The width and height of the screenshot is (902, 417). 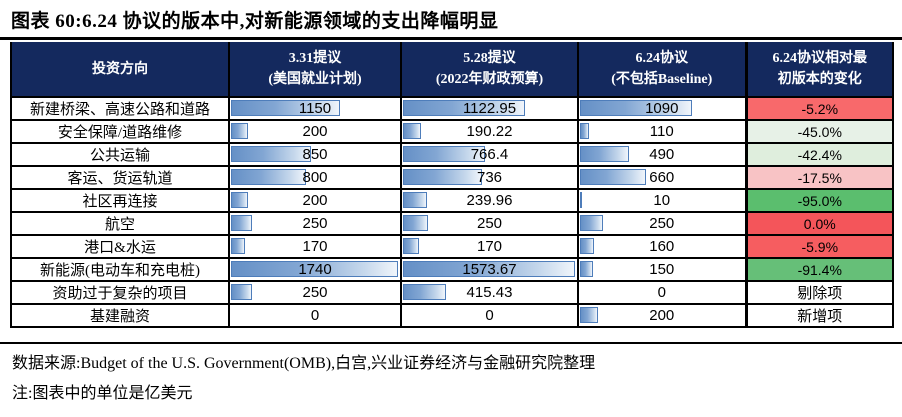 I want to click on row-label: 航空, so click(x=120, y=223).